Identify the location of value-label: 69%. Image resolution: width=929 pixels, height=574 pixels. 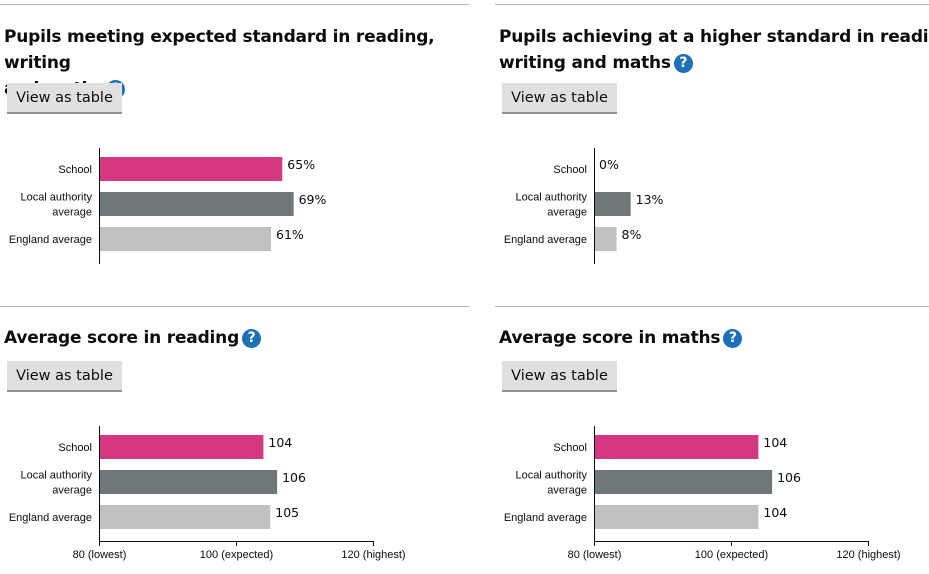
(313, 199).